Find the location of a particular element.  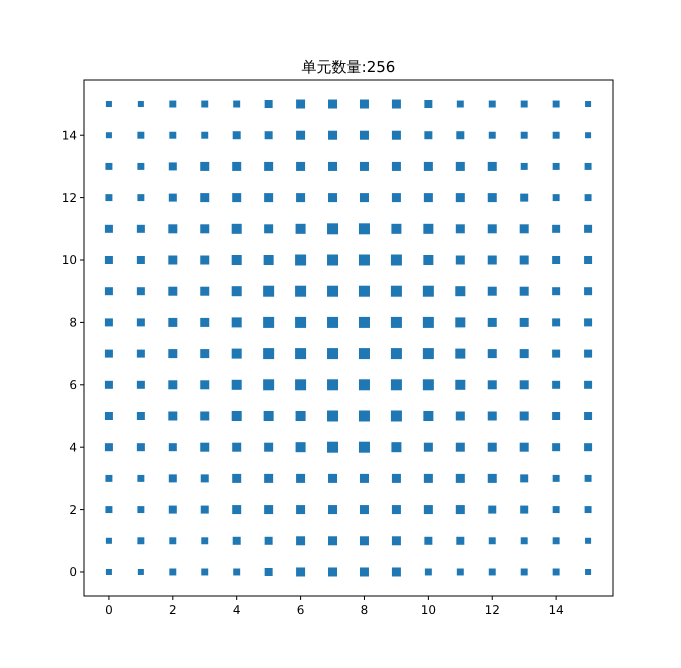

x-tick-label: 14 is located at coordinates (556, 610).